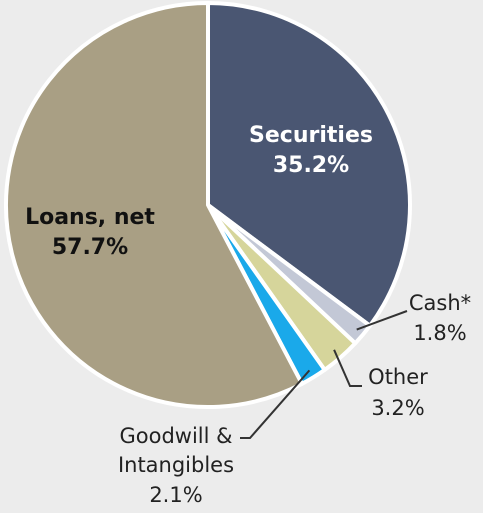 This screenshot has width=483, height=513. I want to click on slice-label-goodwill-line1: Goodwill &, so click(175, 436).